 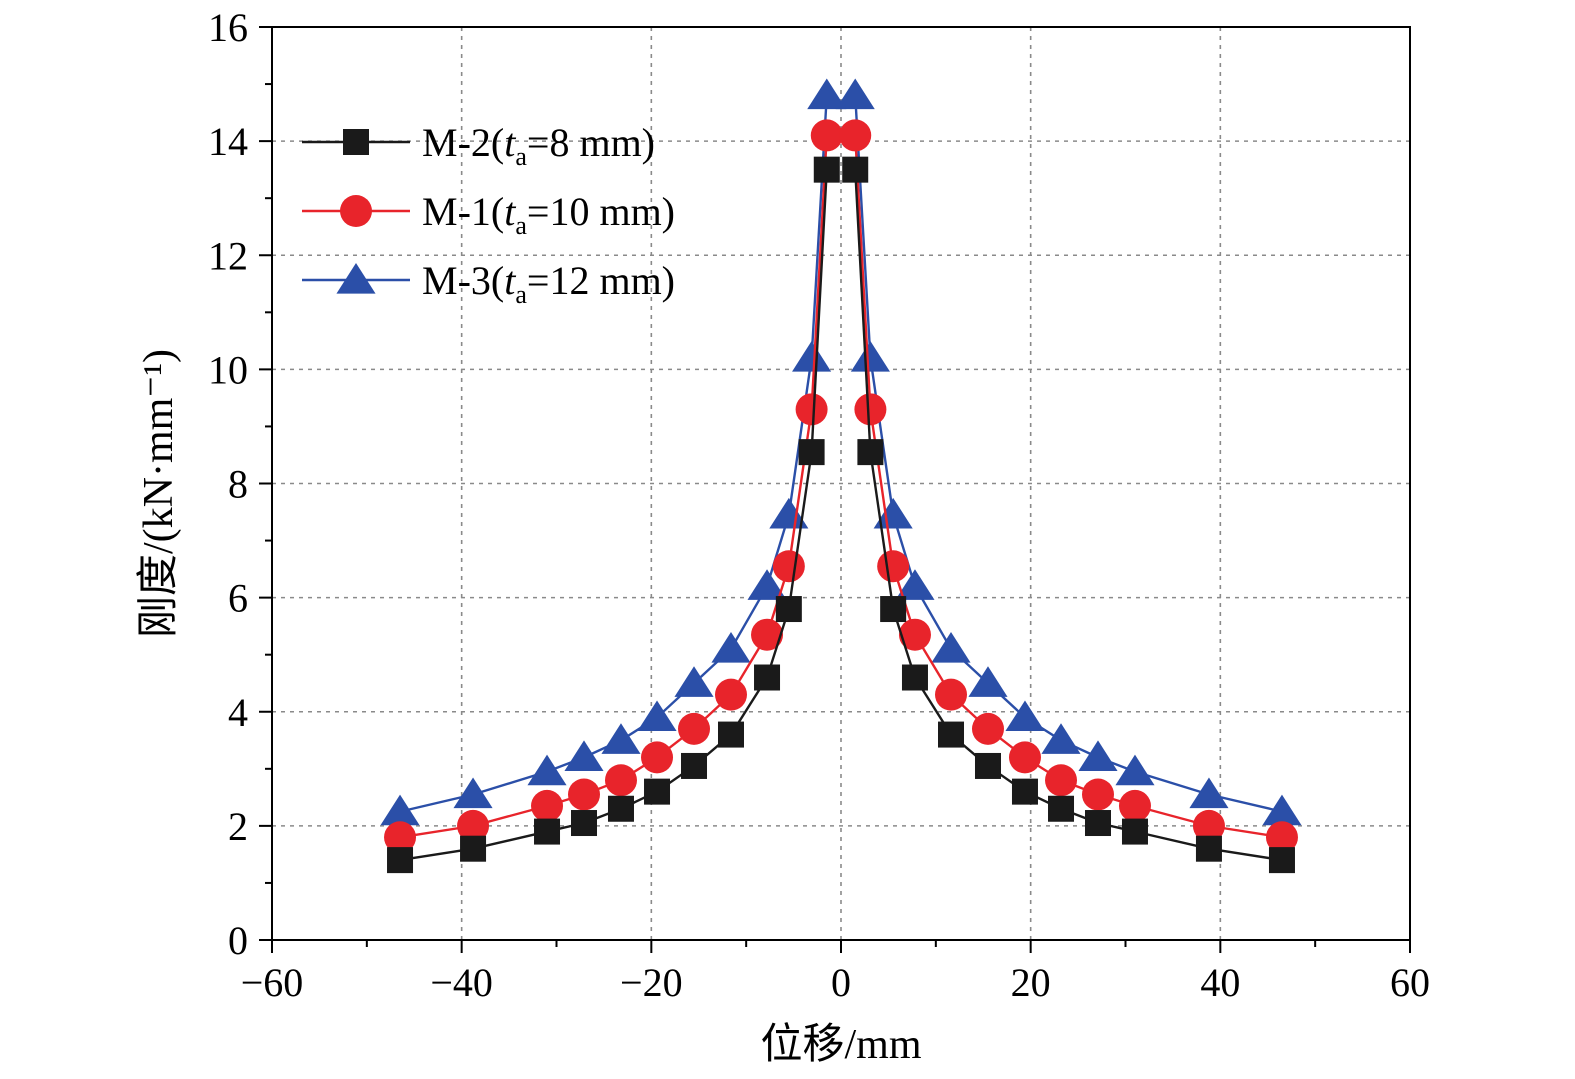 I want to click on y-tick-label: 8, so click(x=238, y=484).